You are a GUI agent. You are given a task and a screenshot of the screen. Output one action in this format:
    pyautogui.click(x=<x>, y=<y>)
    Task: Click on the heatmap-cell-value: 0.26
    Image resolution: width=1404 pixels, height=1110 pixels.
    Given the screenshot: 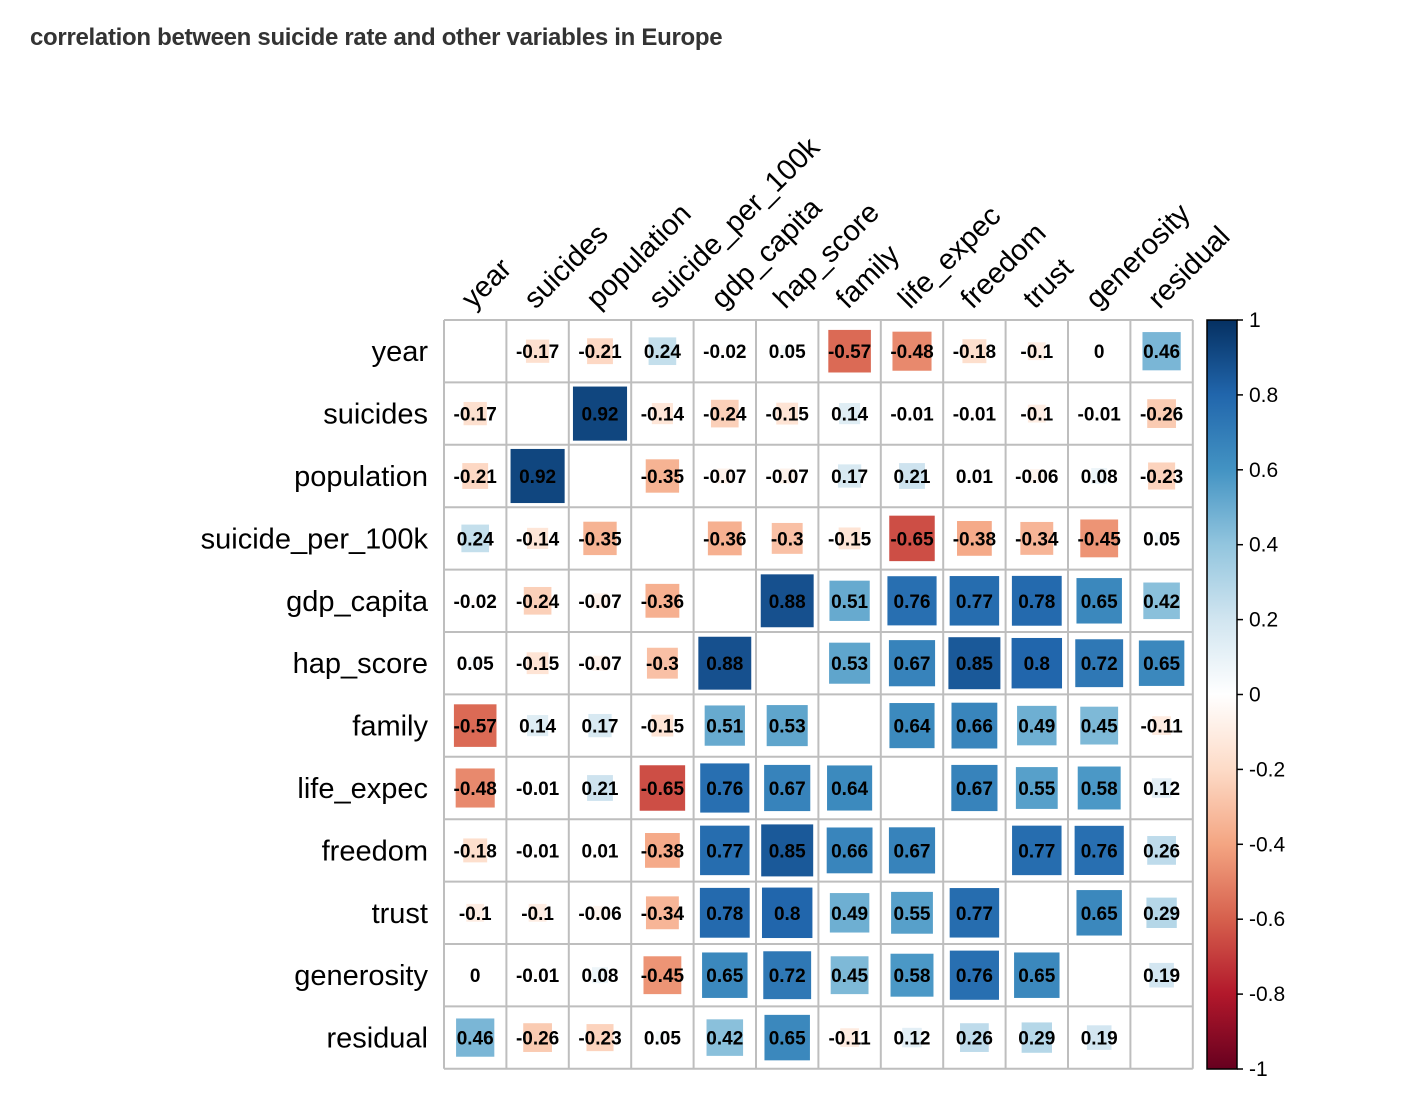 What is the action you would take?
    pyautogui.click(x=974, y=1039)
    